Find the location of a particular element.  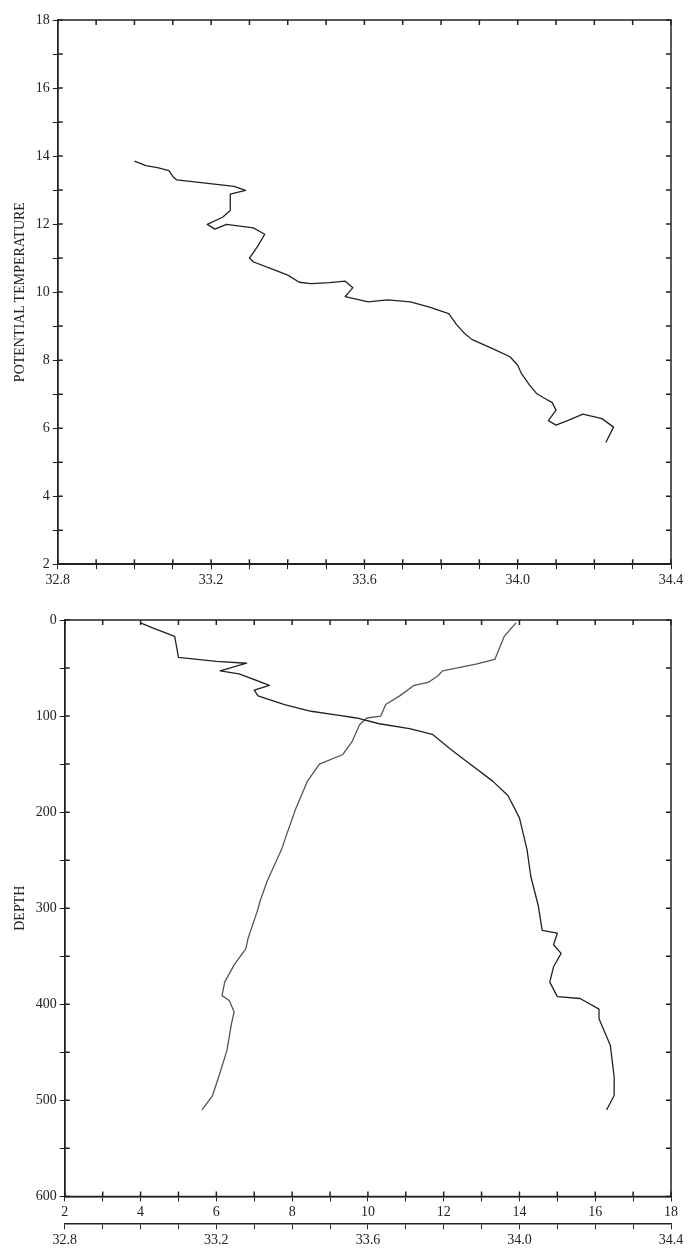

x-tick-label: 14 is located at coordinates (519, 1212).